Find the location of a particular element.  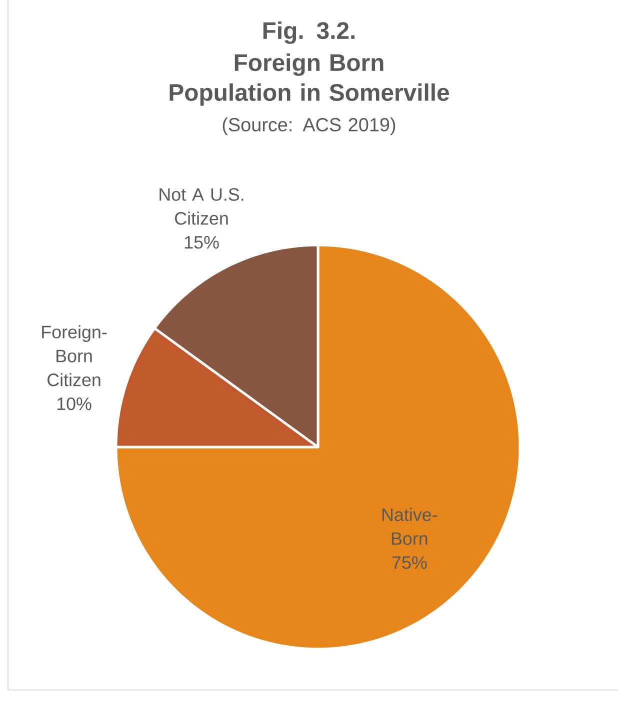

chart-title: Fig. 3.2. is located at coordinates (309, 33).